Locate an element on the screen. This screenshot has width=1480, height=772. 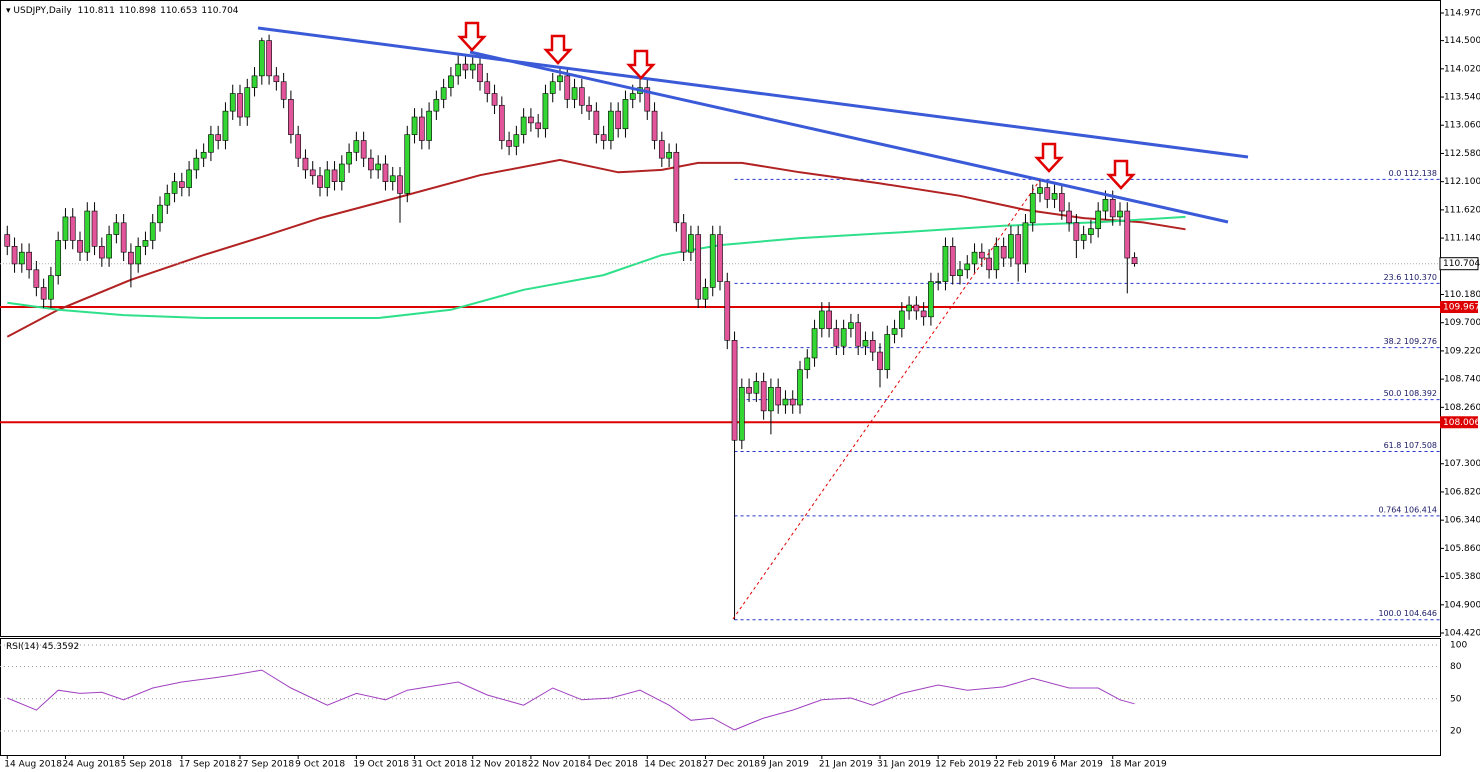
fib-label: 100.0 104.646 is located at coordinates (1407, 613).